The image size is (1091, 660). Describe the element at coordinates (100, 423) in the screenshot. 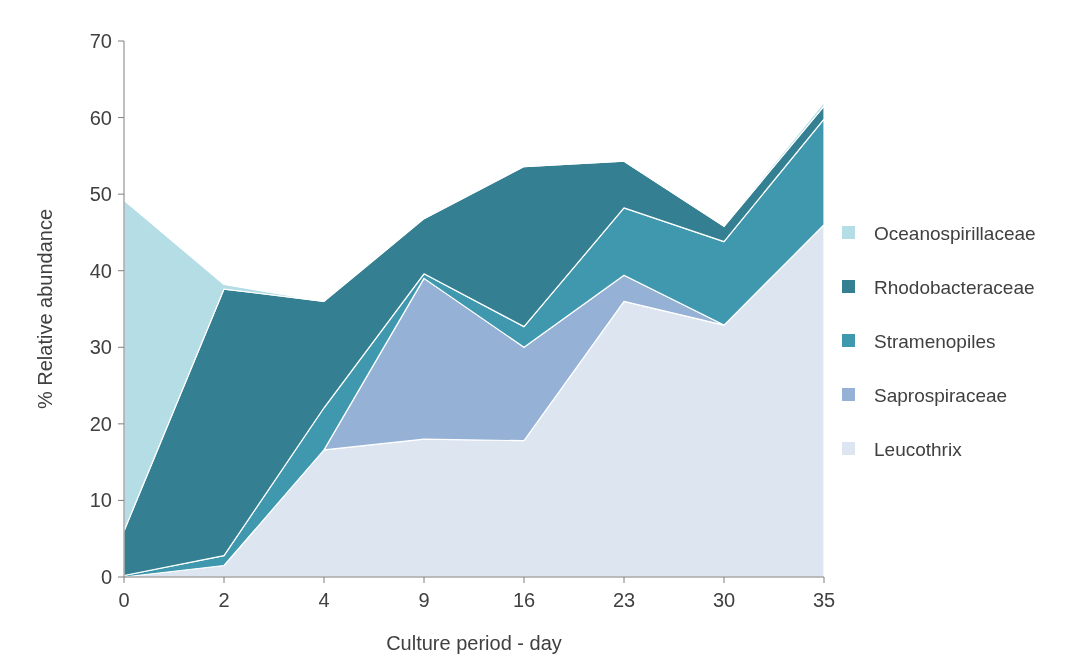

I see `y-tick-label: 20` at that location.